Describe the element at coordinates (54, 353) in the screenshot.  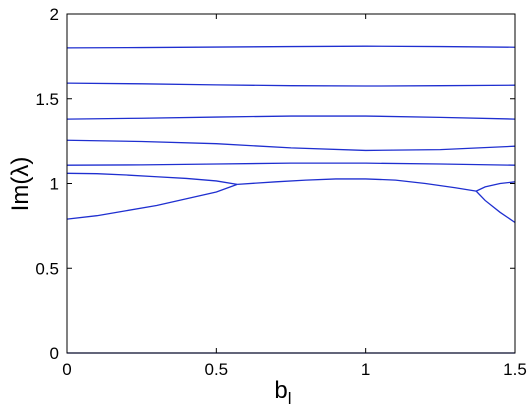
I see `y-tick-label: 0` at that location.